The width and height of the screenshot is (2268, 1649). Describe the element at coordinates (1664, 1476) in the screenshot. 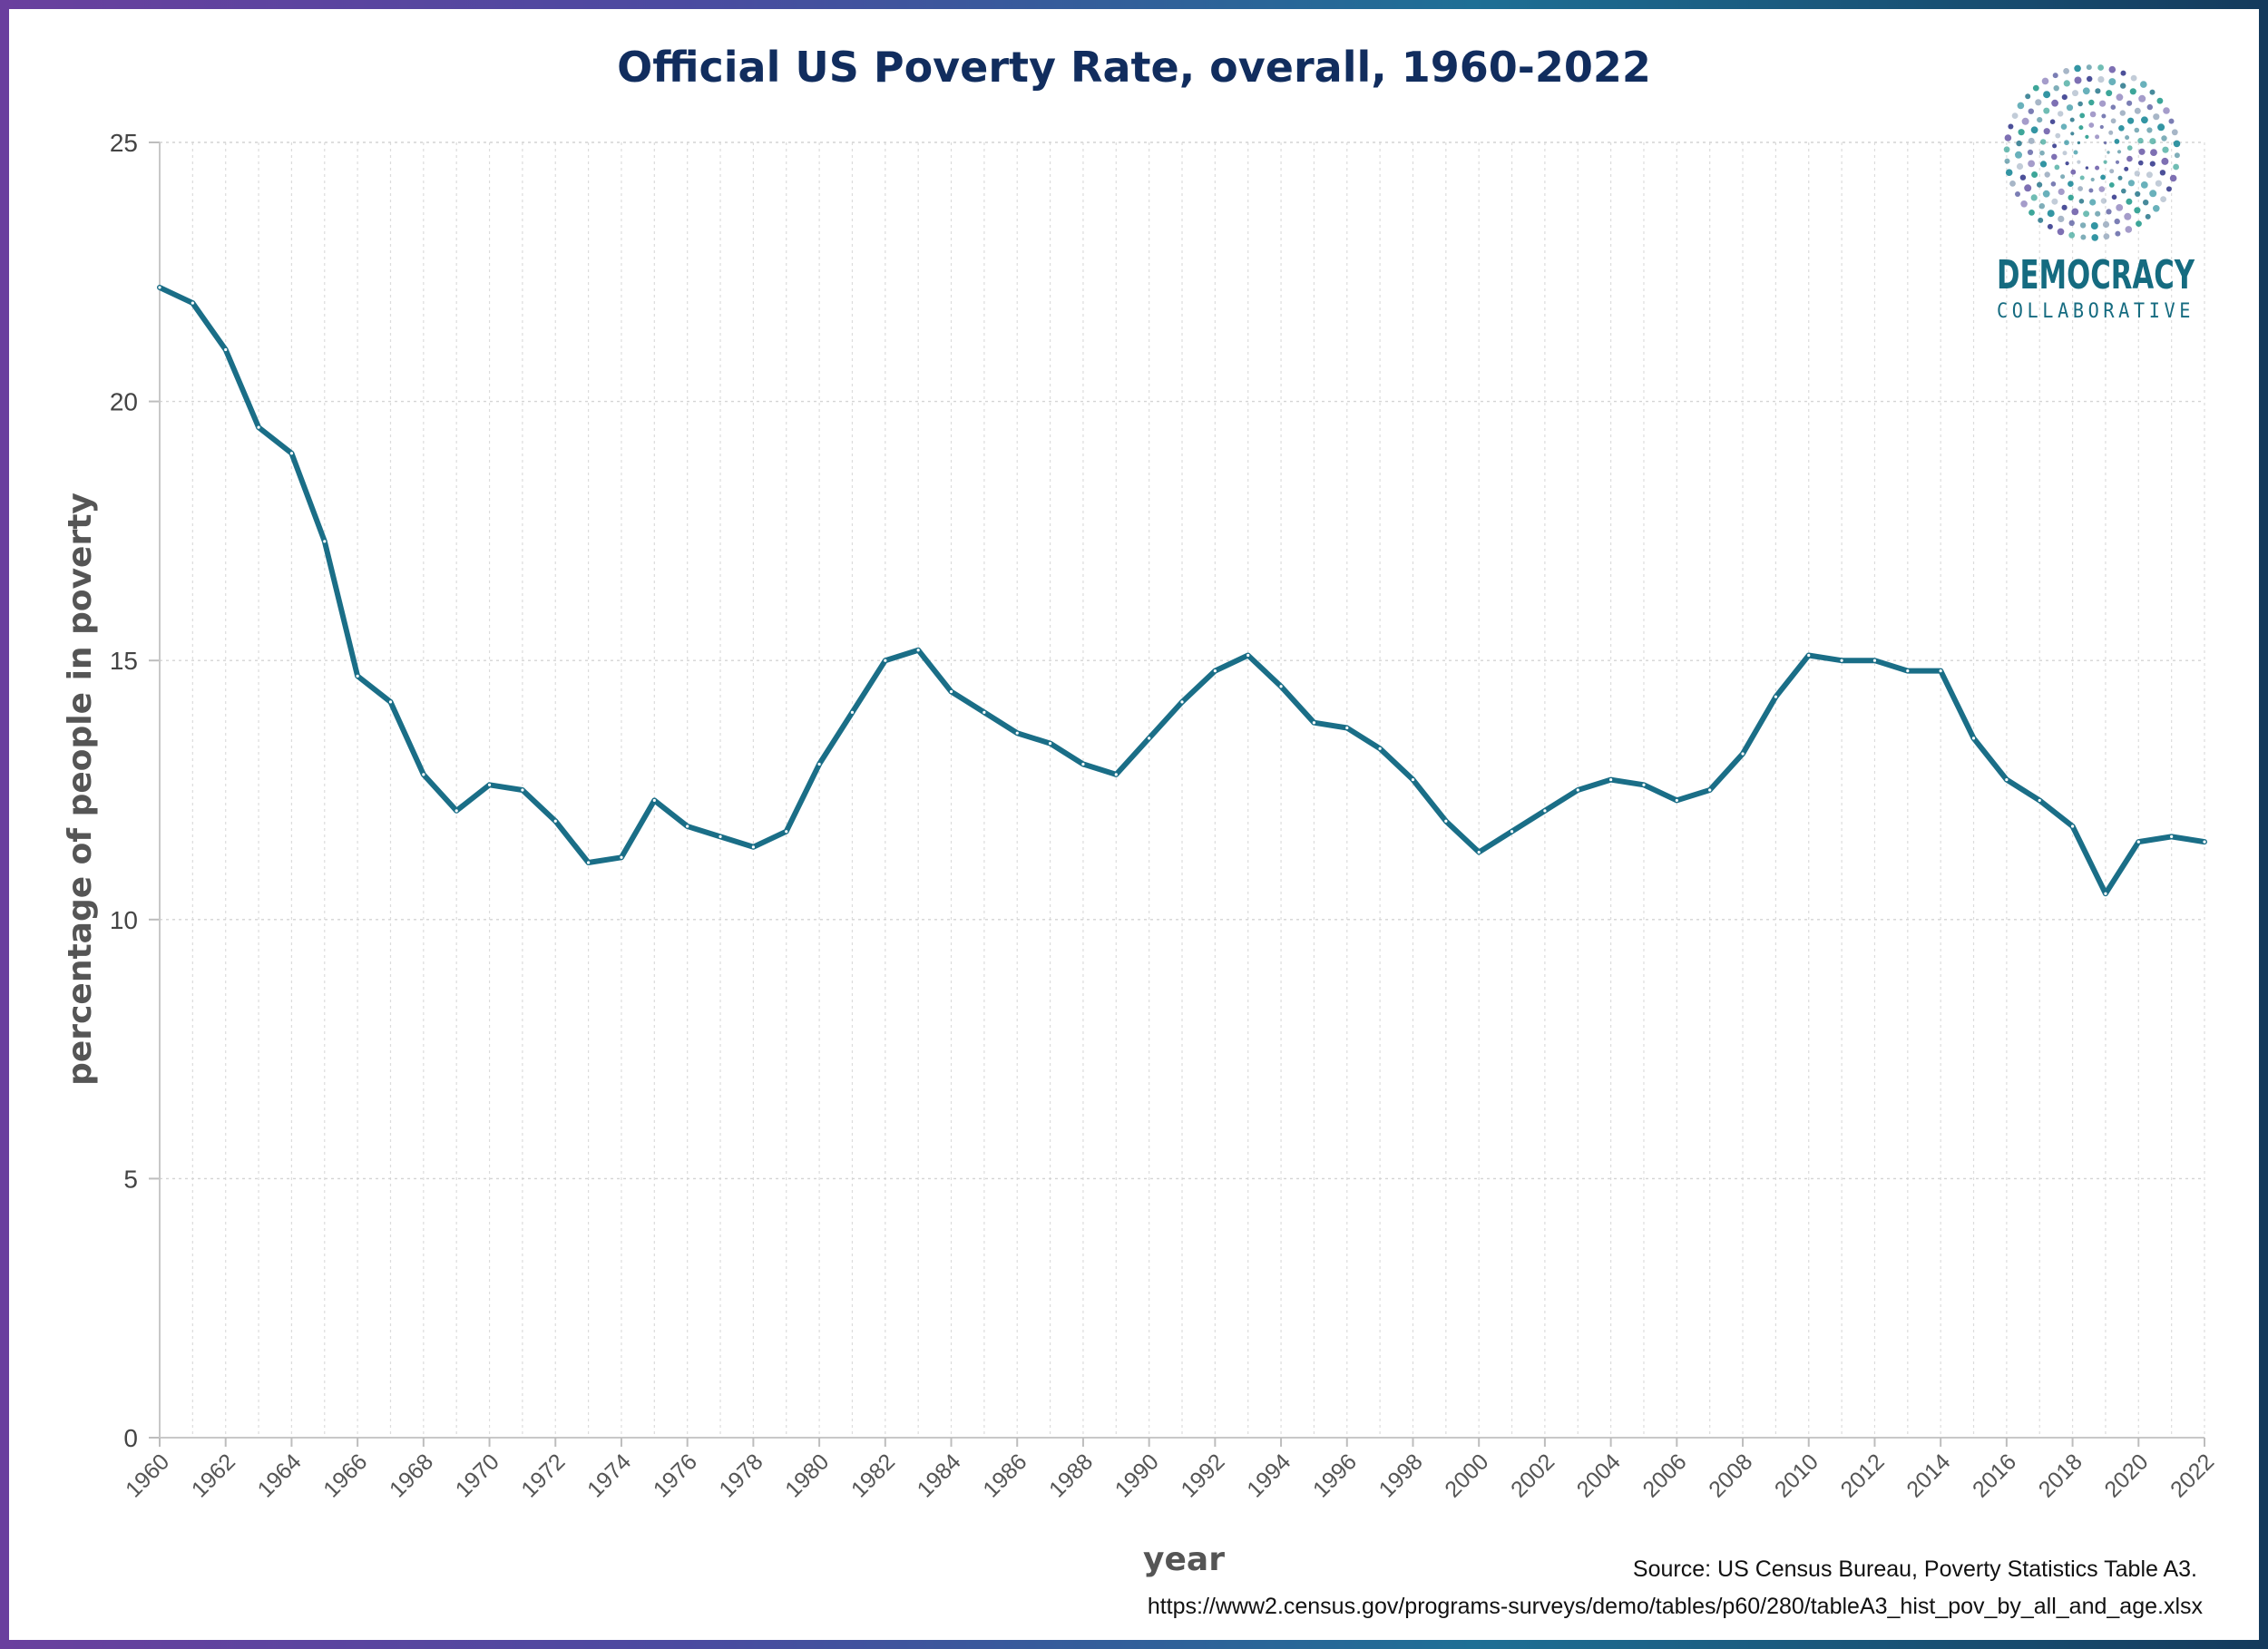

I see `x-tick-label: 2006` at that location.